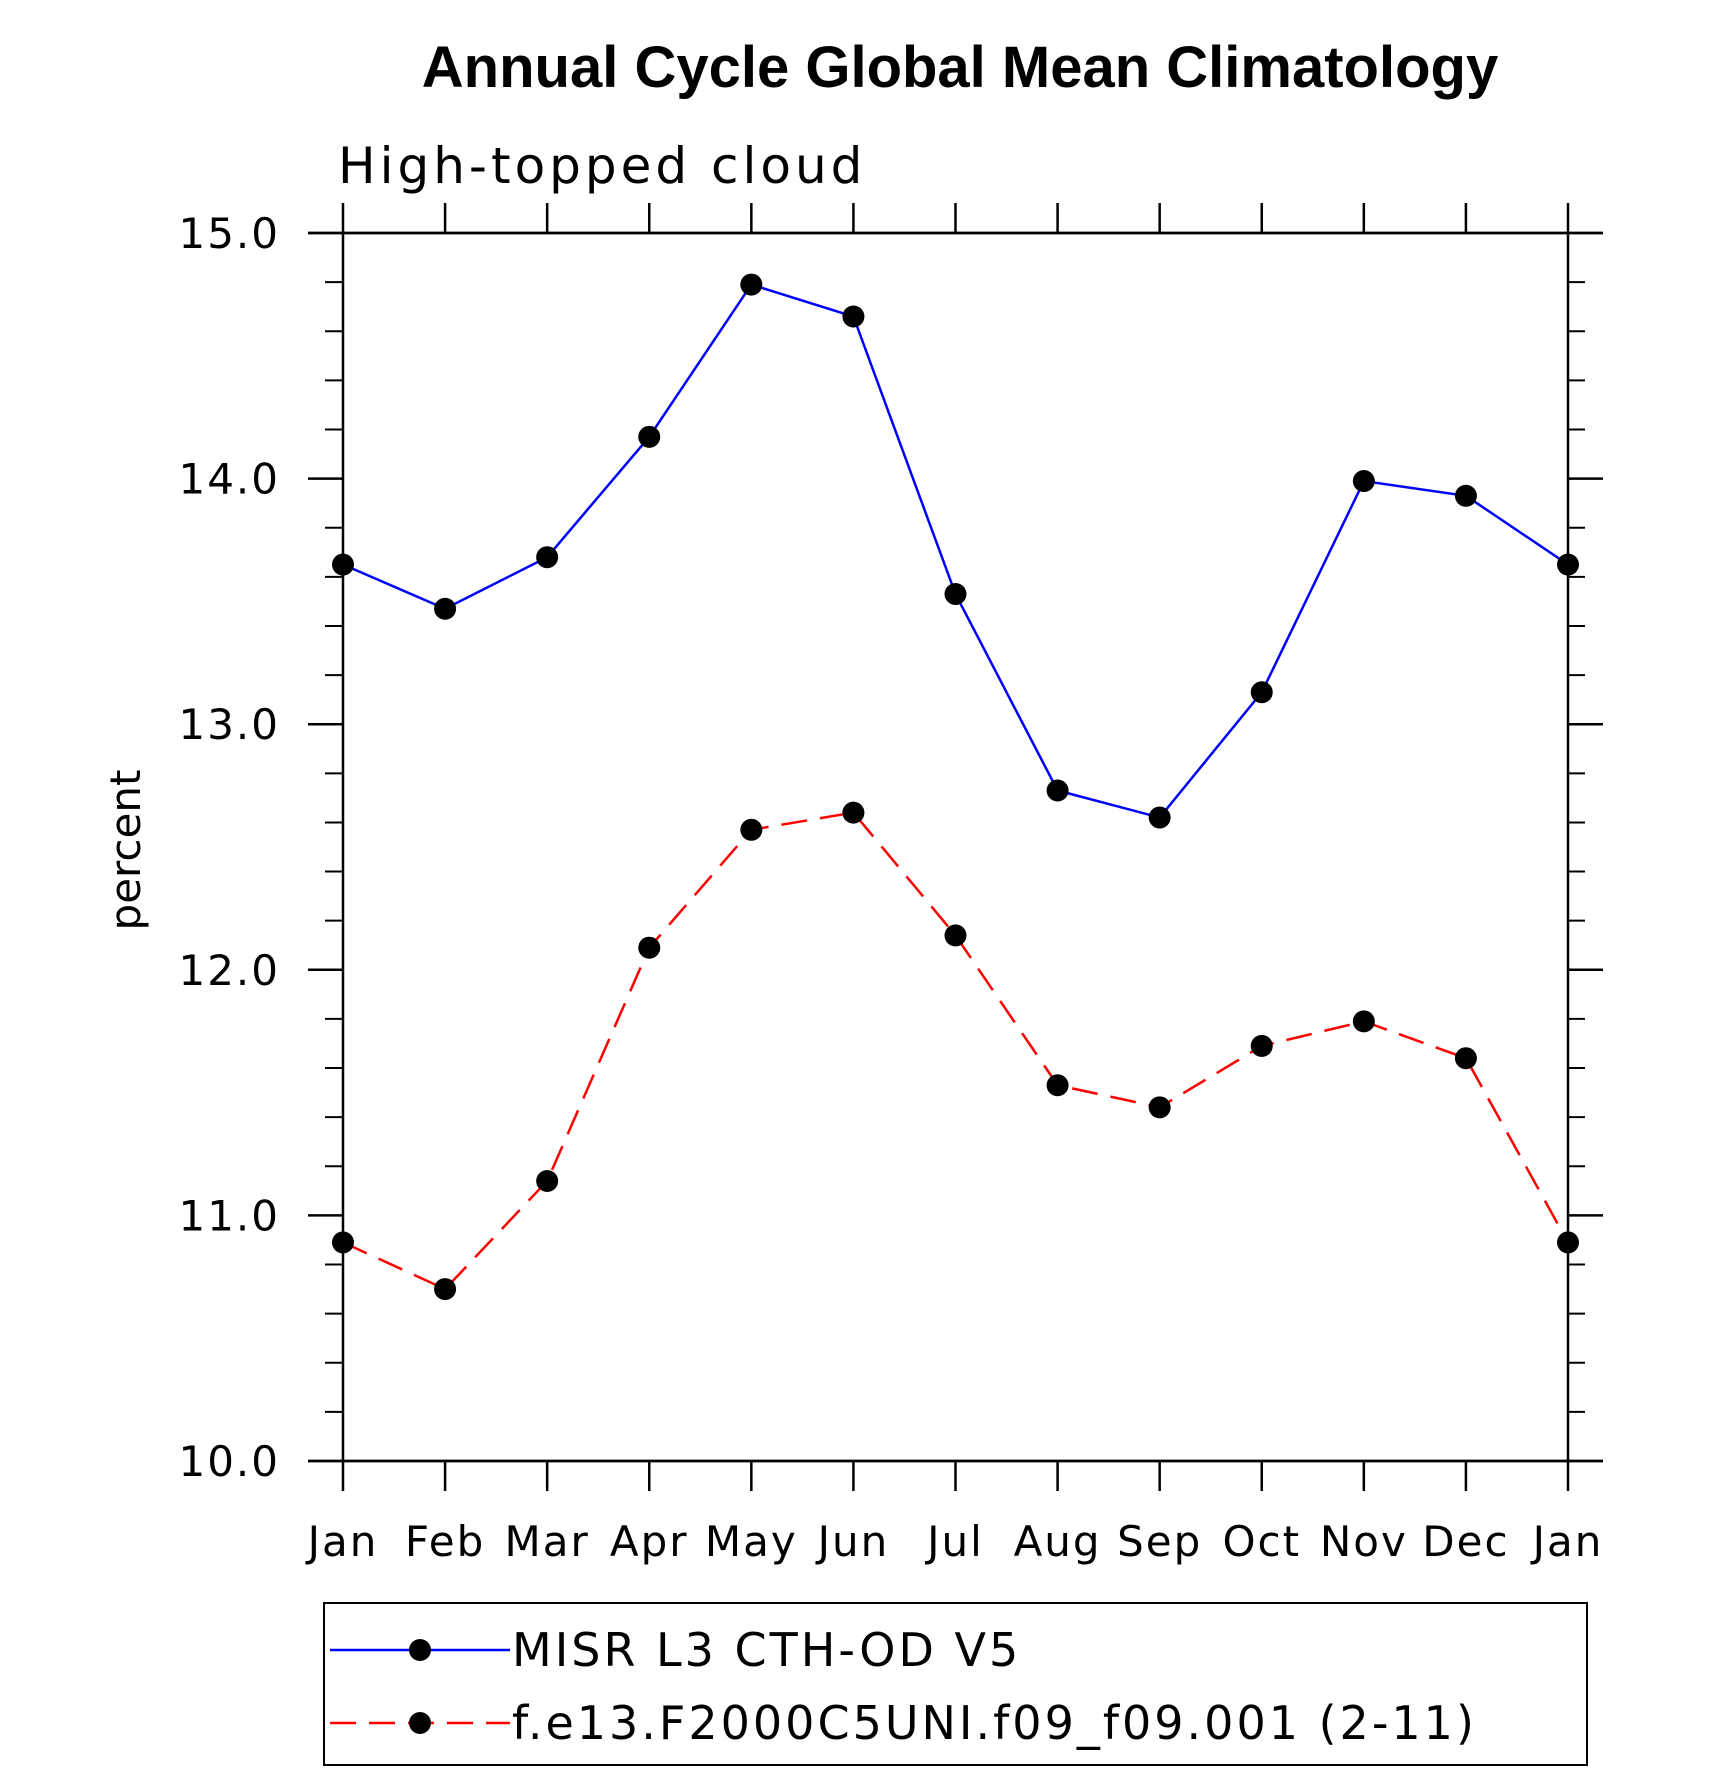 This screenshot has height=1773, width=1710. Describe the element at coordinates (960, 67) in the screenshot. I see `chart-title: Annual Cycle Global Mean Climatology` at that location.